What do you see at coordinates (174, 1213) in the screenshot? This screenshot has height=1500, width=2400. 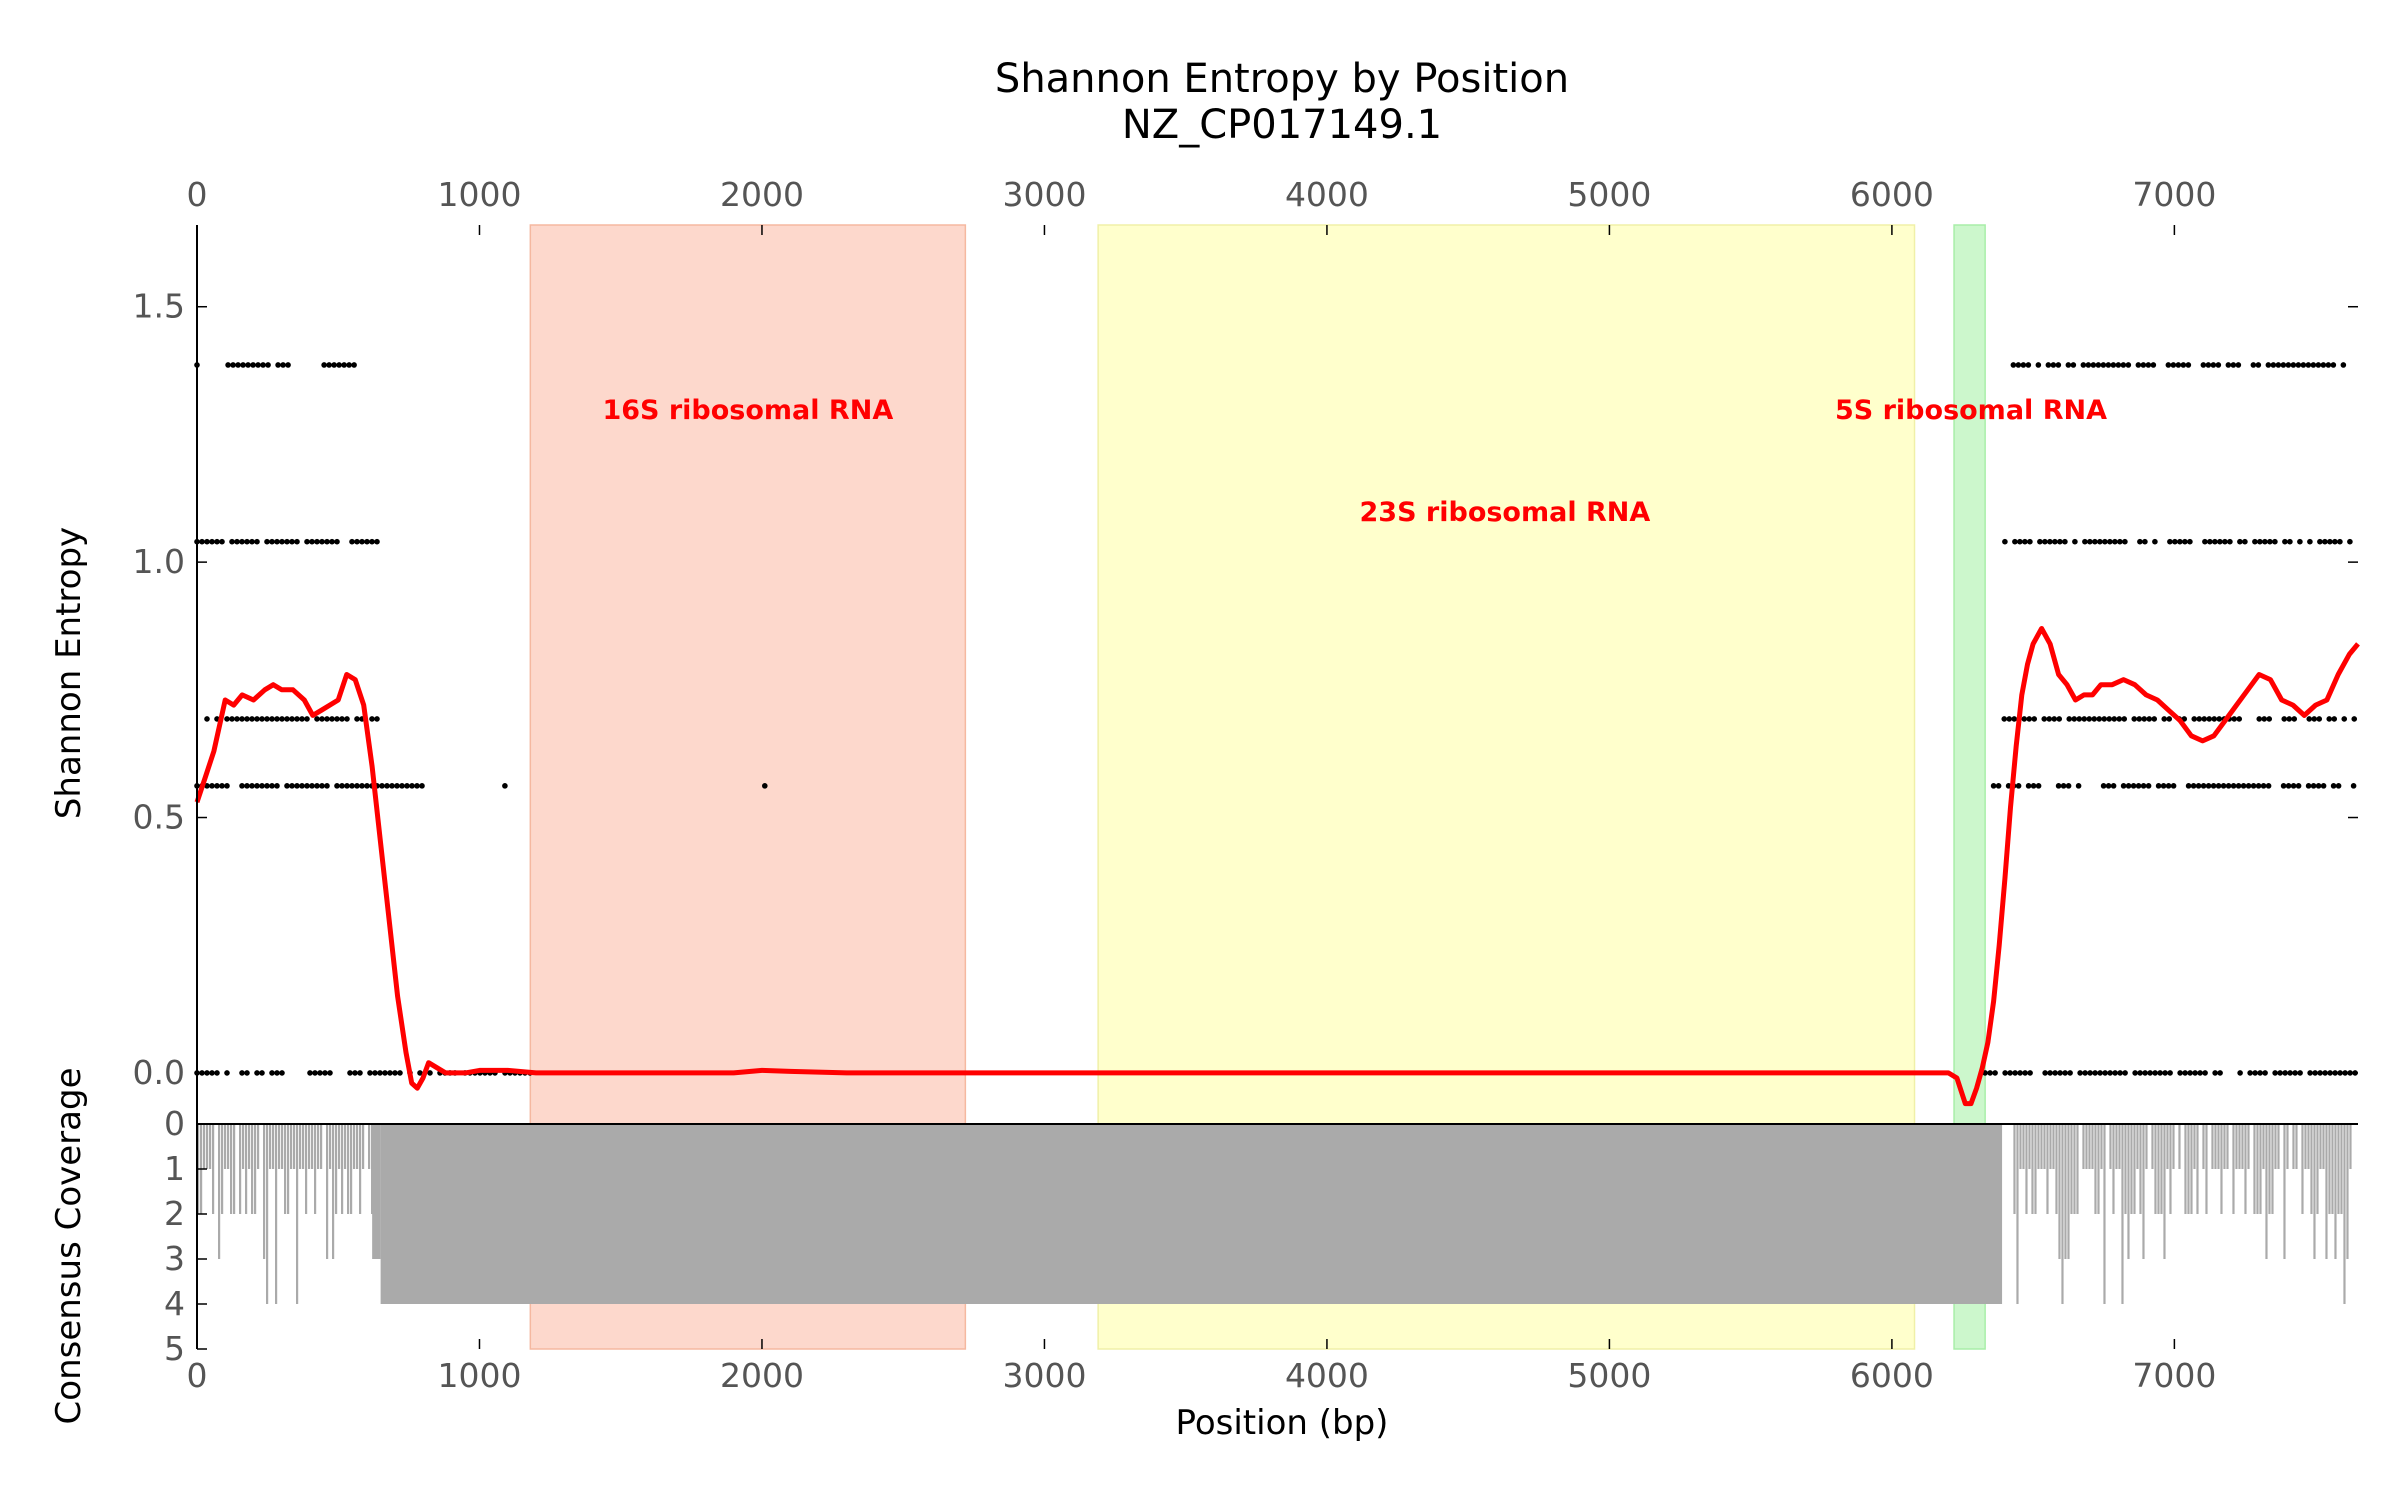 I see `coverage-tick-label: 2` at bounding box center [174, 1213].